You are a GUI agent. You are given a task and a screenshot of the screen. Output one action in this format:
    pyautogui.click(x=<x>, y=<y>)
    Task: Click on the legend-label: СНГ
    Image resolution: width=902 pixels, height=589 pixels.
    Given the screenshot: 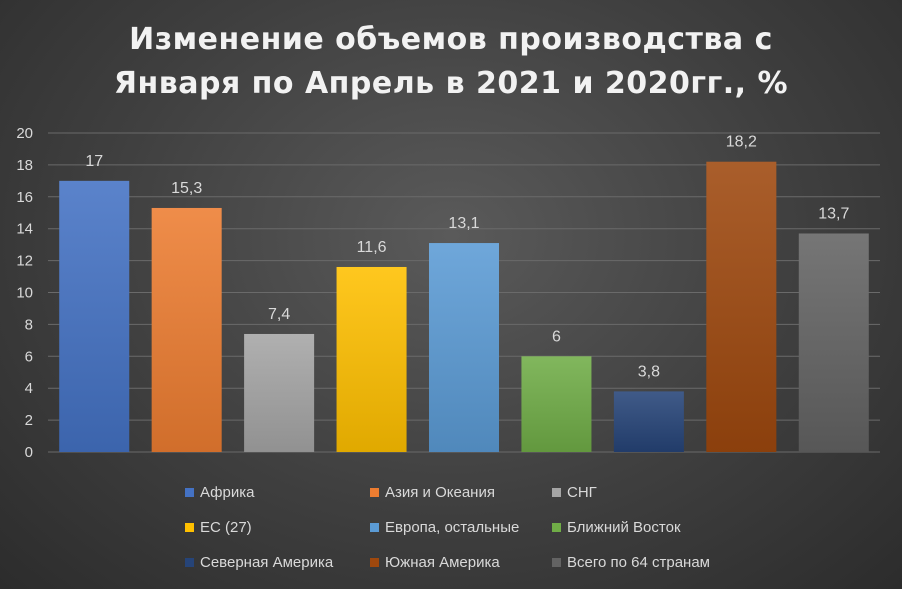 What is the action you would take?
    pyautogui.click(x=582, y=492)
    